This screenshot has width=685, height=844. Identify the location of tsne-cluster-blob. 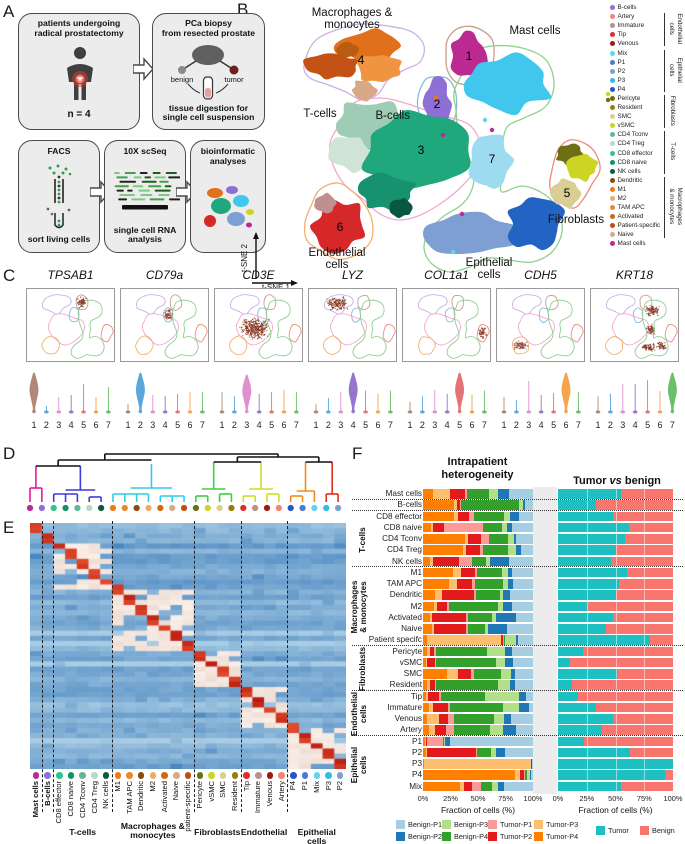
(338, 227).